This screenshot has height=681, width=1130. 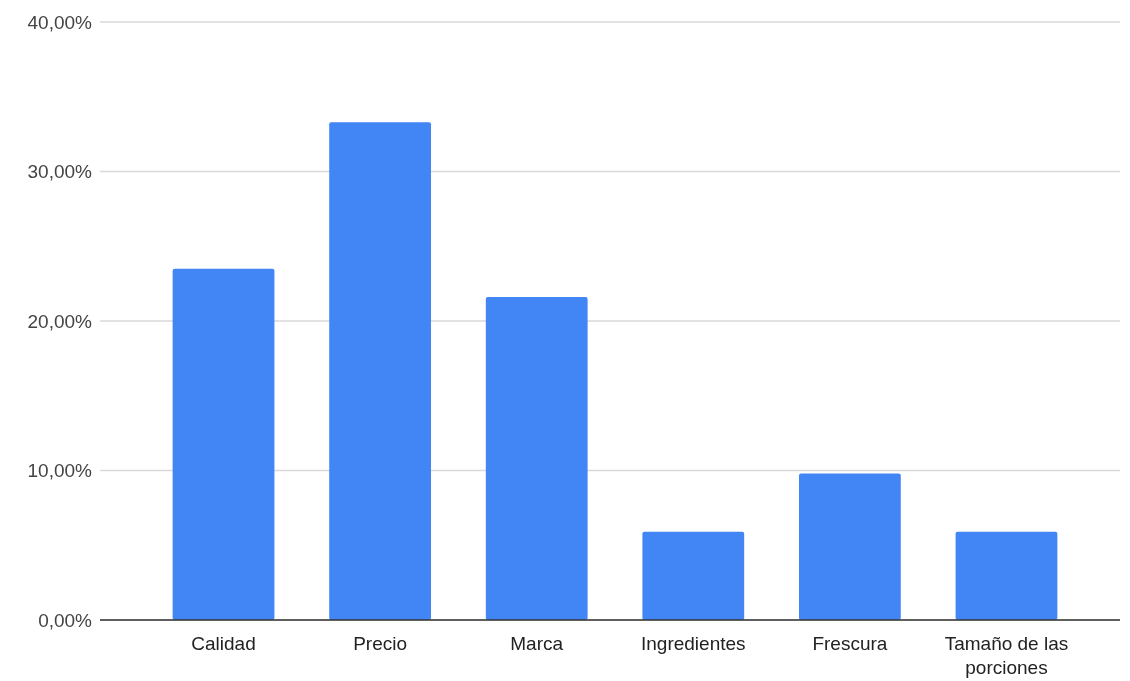 I want to click on y-tick-label: 40,00%, so click(x=60, y=22).